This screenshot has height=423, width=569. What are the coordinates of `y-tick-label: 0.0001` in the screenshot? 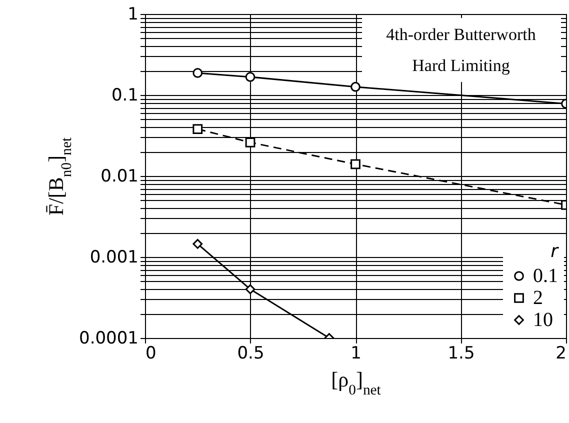 It's located at (108, 338).